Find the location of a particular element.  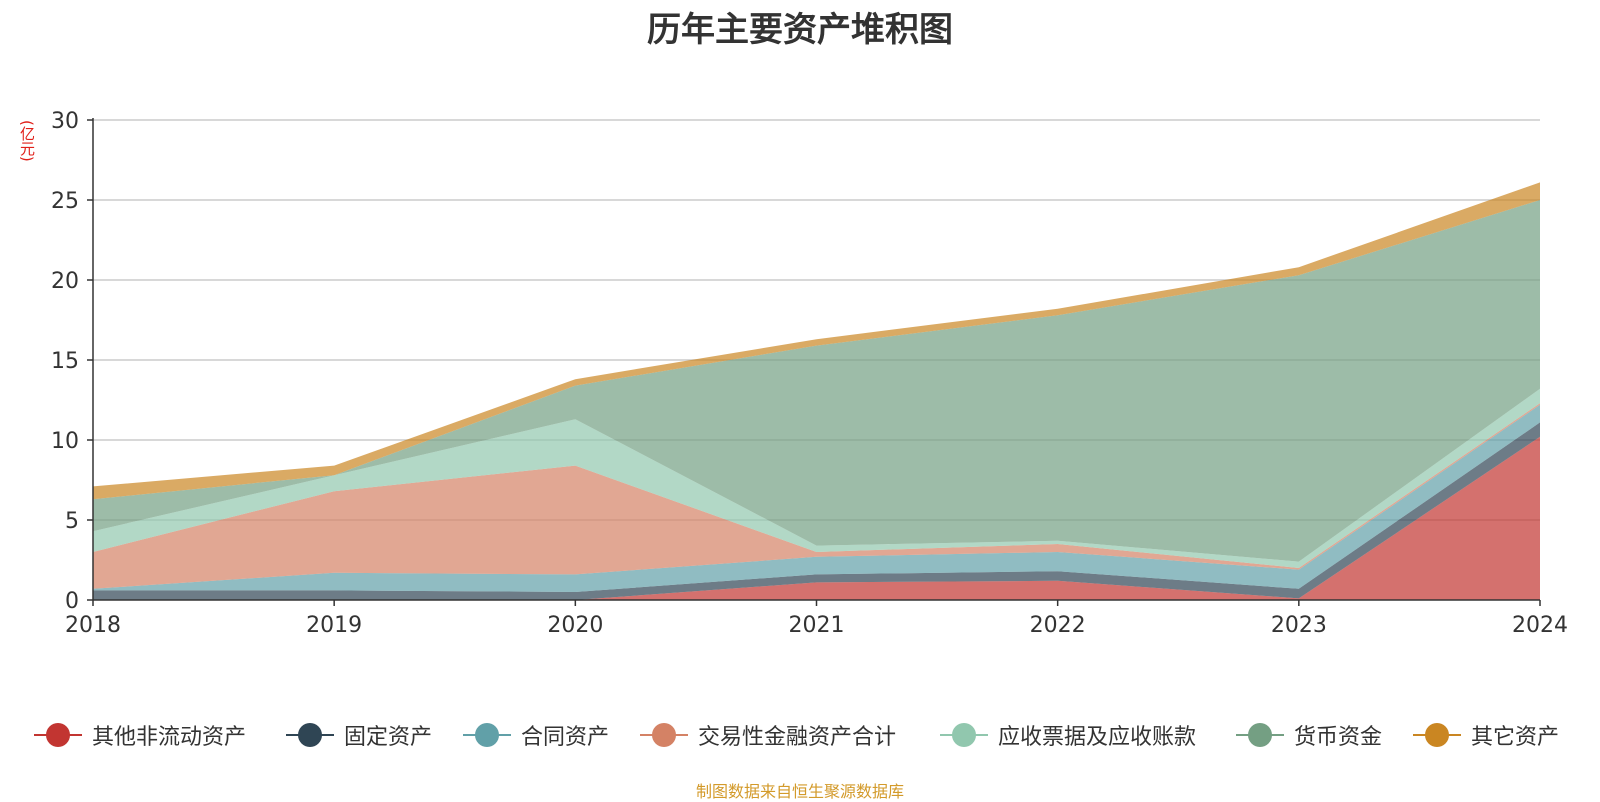

legend-item-0: 其他非流动资产 is located at coordinates (140, 735).